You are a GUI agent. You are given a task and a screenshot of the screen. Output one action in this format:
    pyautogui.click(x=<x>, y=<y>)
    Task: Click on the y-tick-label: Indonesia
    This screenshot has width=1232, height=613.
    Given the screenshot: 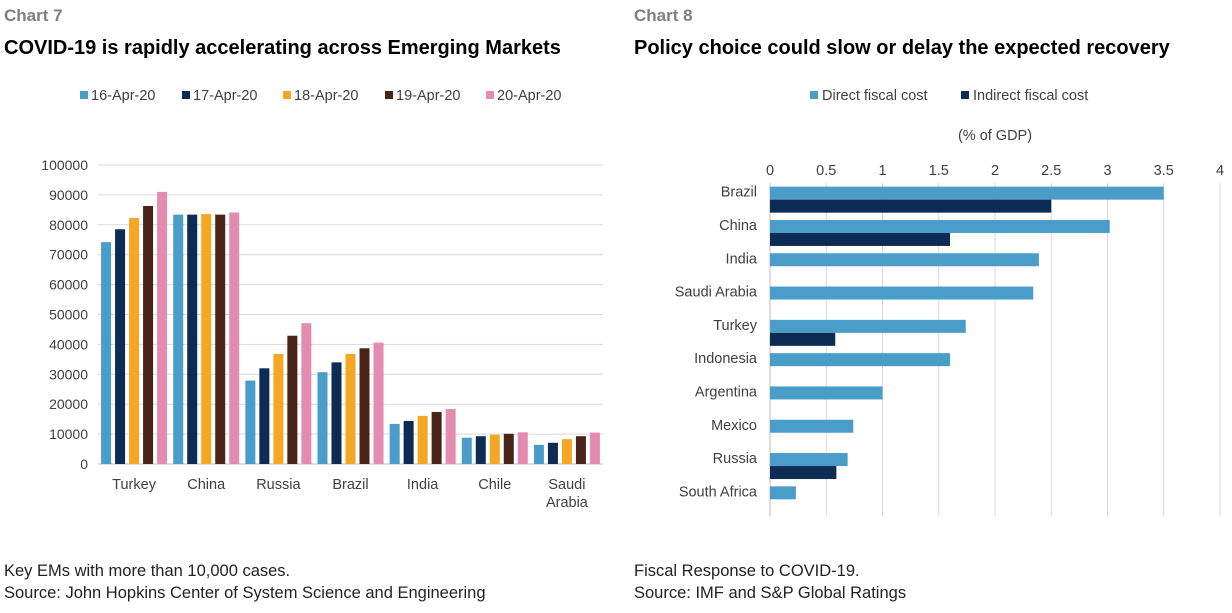 What is the action you would take?
    pyautogui.click(x=726, y=359)
    